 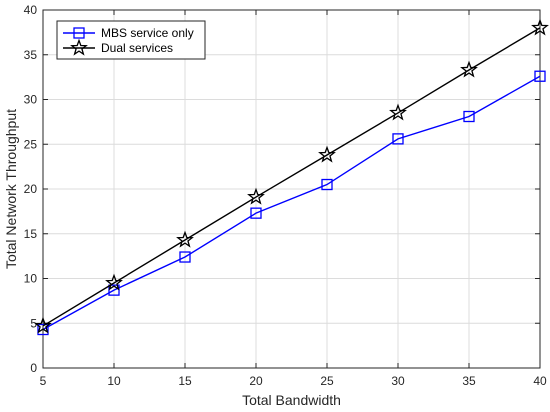 I want to click on legend-label: MBS service only, so click(x=147, y=33).